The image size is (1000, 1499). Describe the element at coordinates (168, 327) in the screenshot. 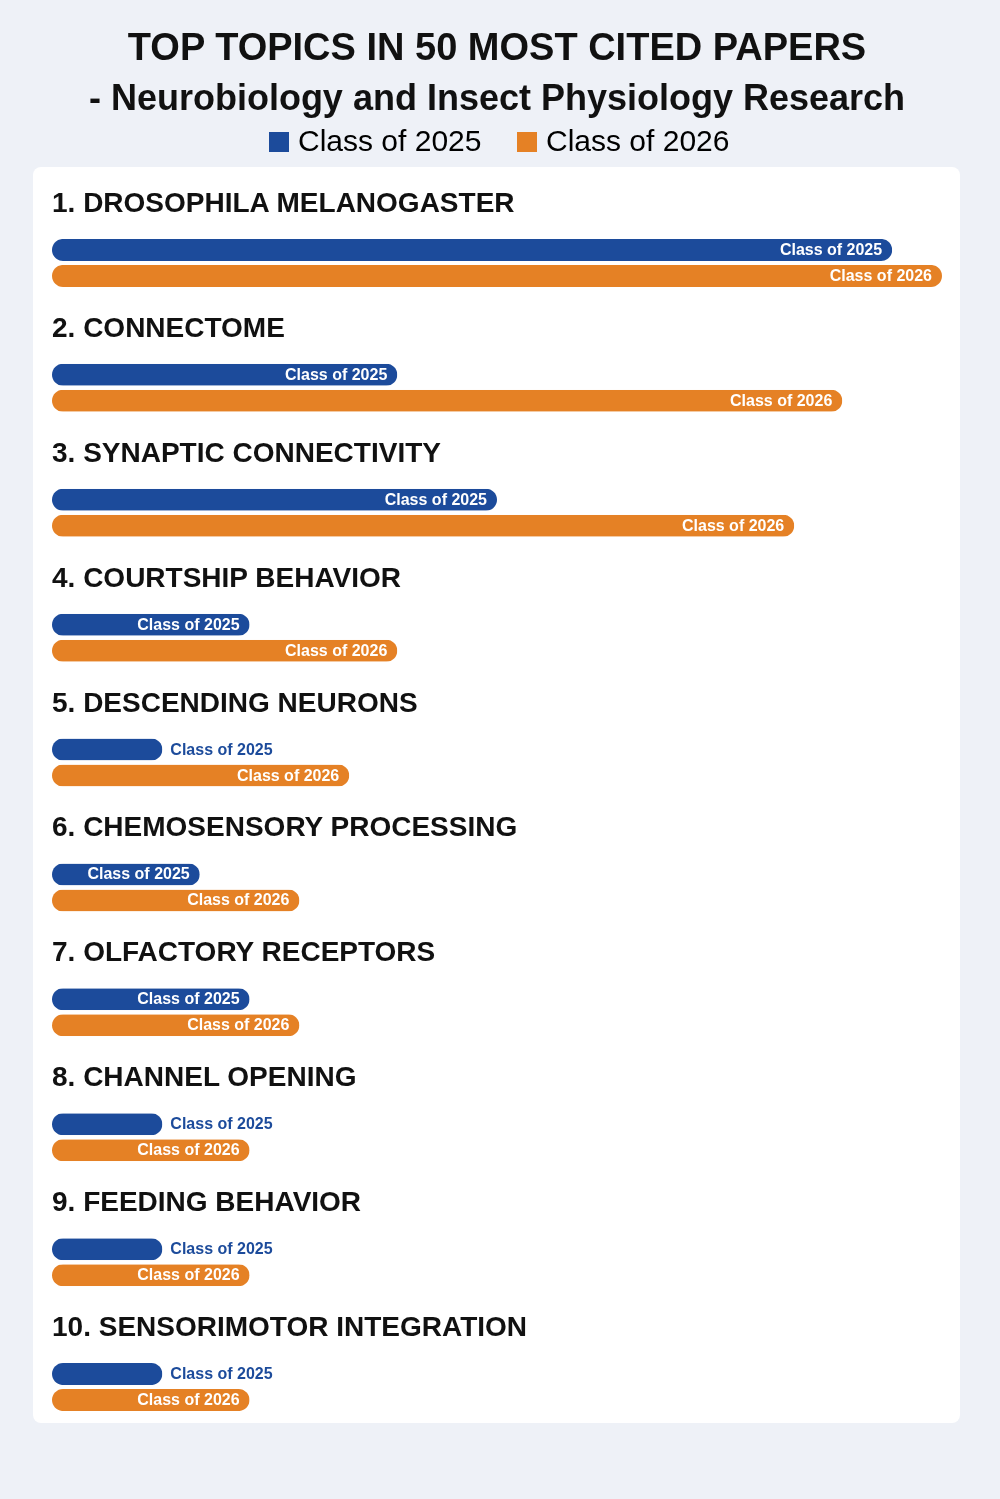

I see `y-tick-label: 2. CONNECTOME` at that location.